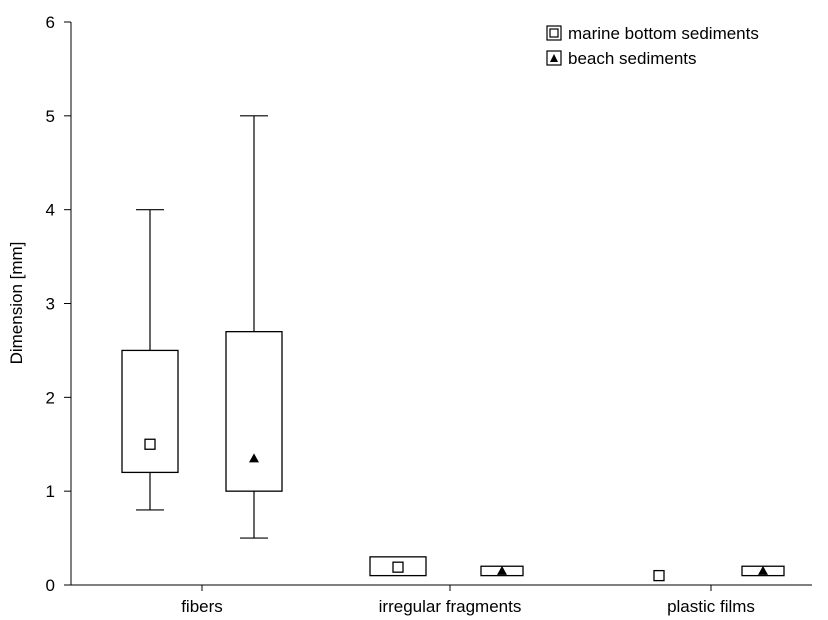  What do you see at coordinates (450, 606) in the screenshot?
I see `category-label: irregular fragments` at bounding box center [450, 606].